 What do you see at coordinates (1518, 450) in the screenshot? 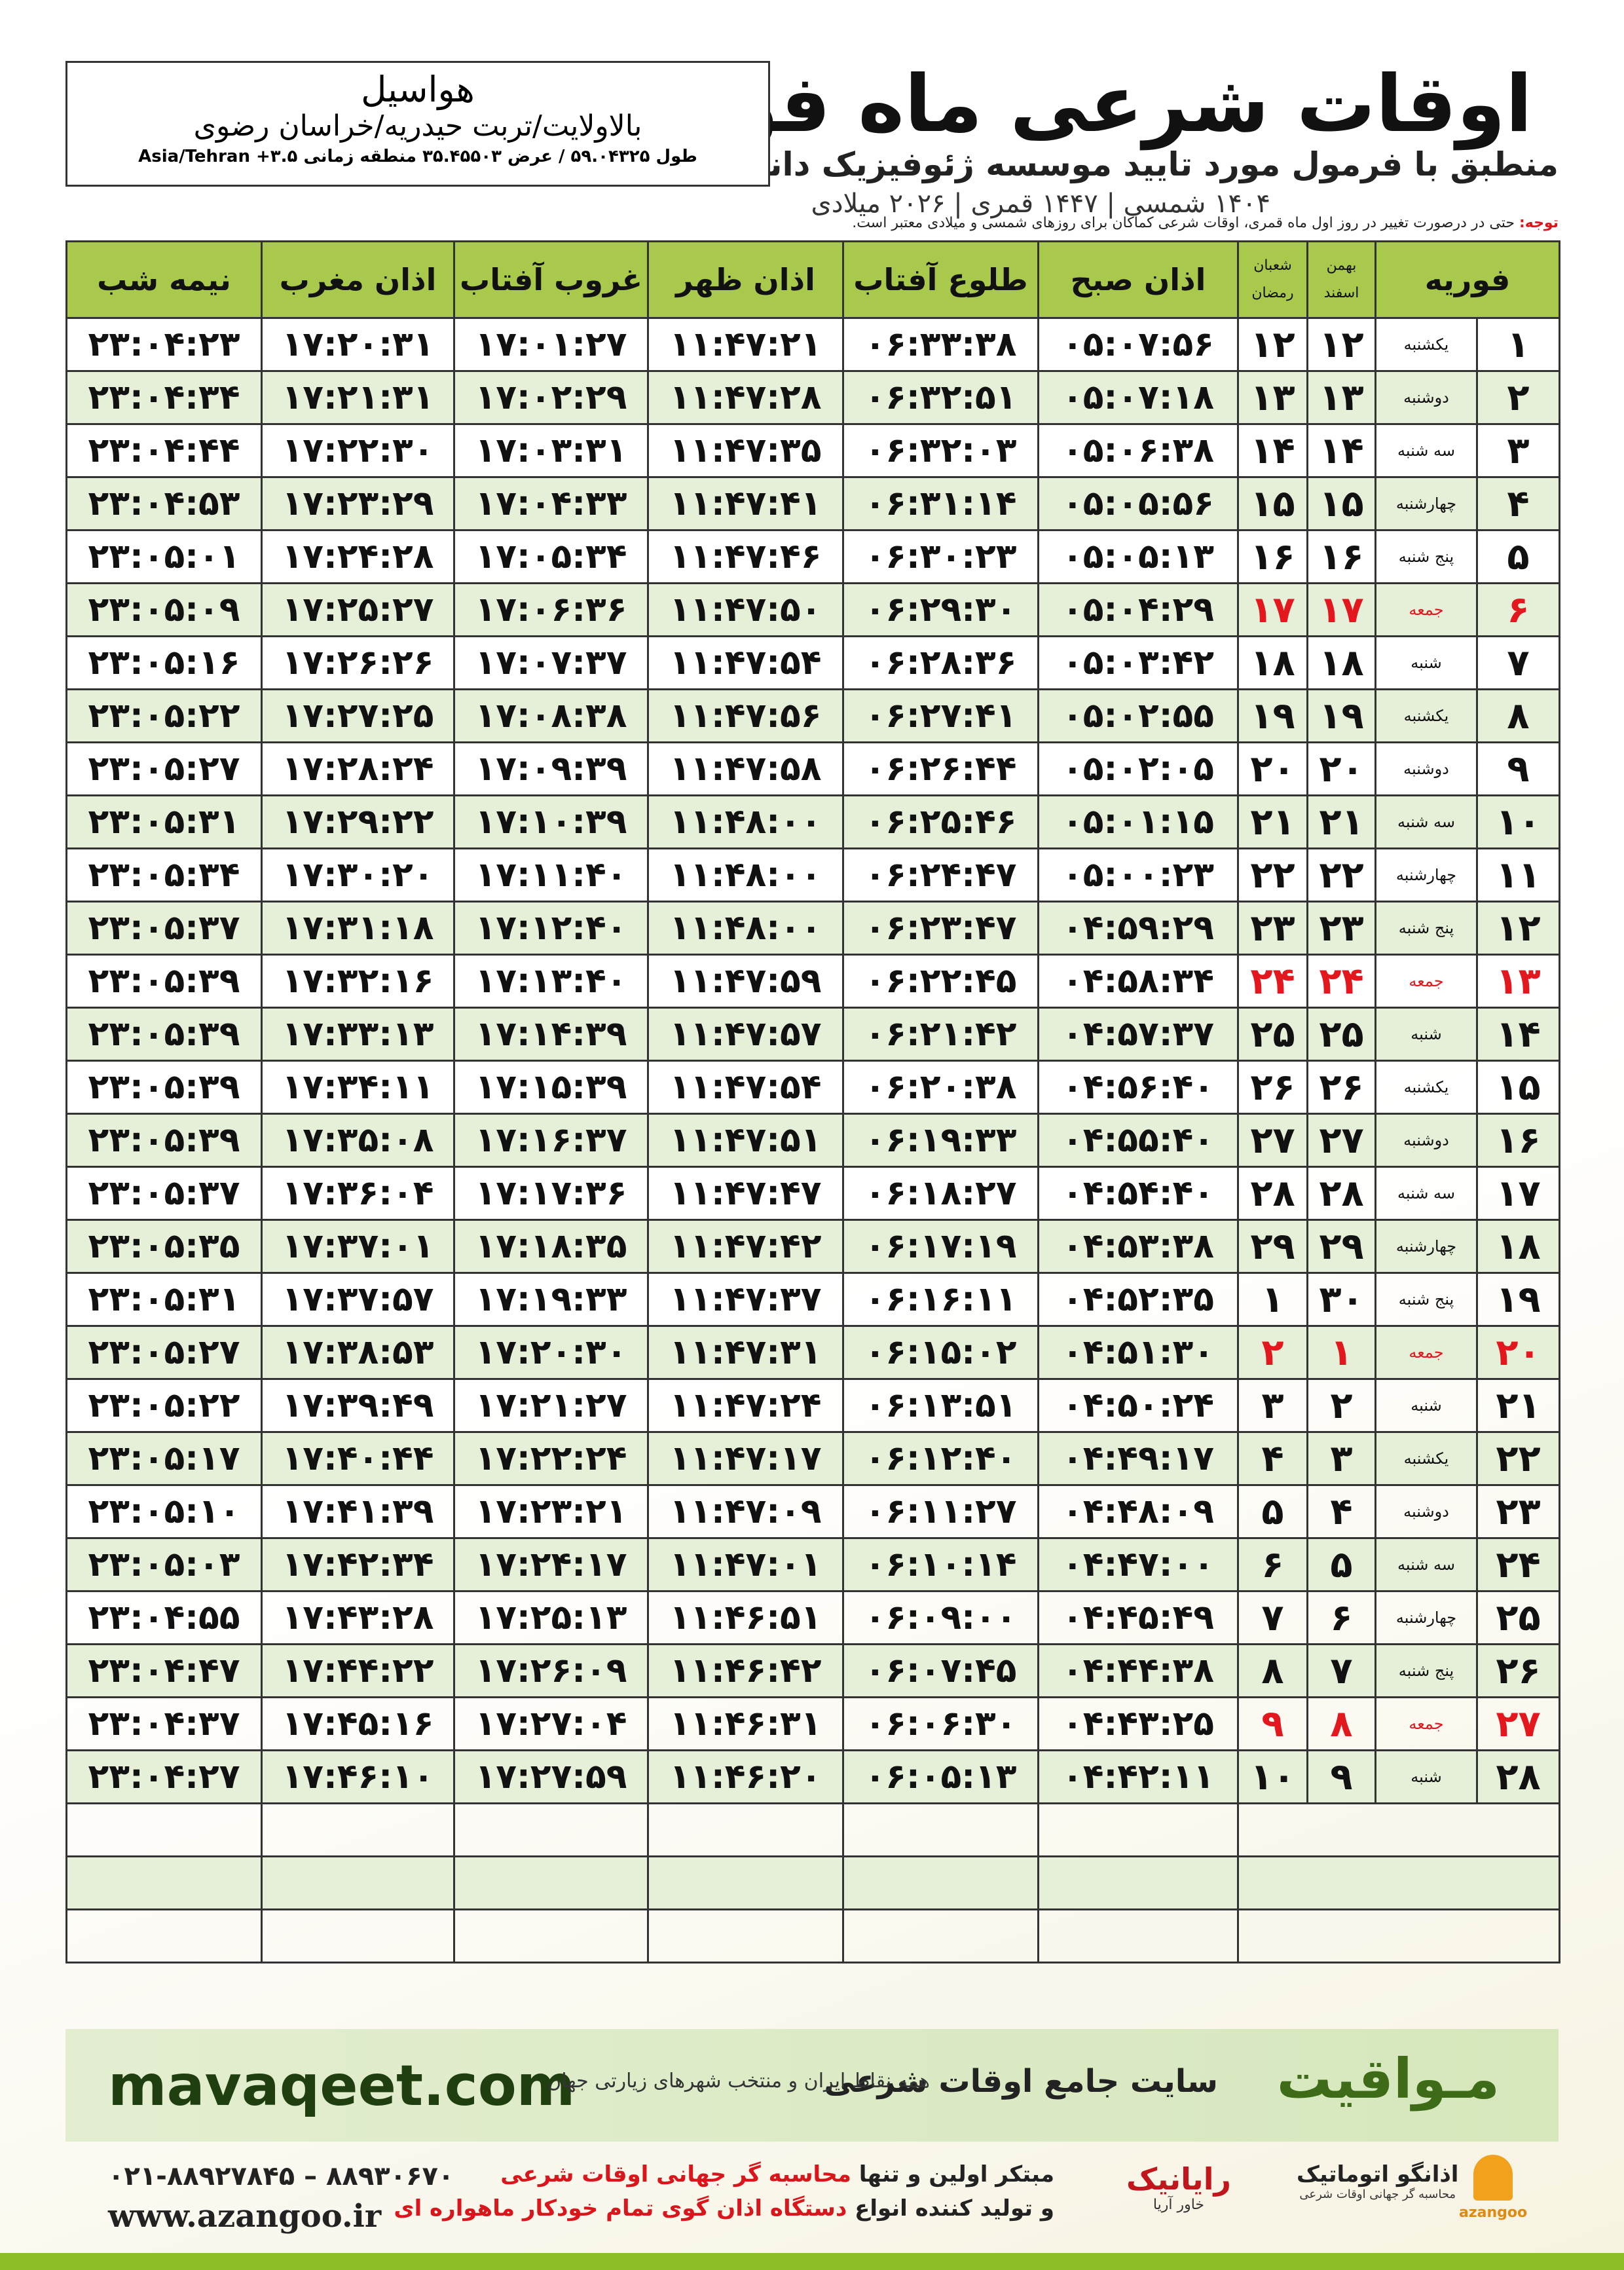
I see `table-cell: ۳` at bounding box center [1518, 450].